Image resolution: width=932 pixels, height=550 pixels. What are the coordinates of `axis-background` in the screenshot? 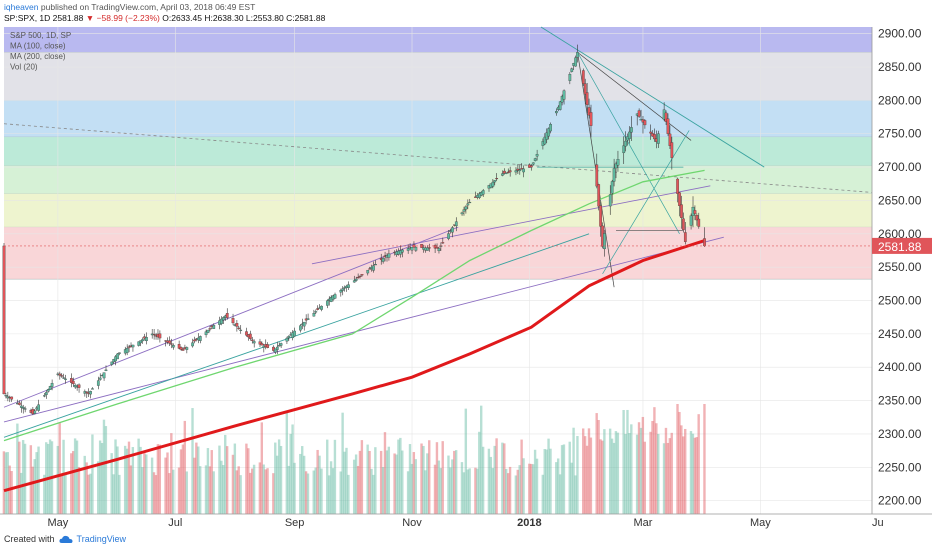 It's located at (902, 257).